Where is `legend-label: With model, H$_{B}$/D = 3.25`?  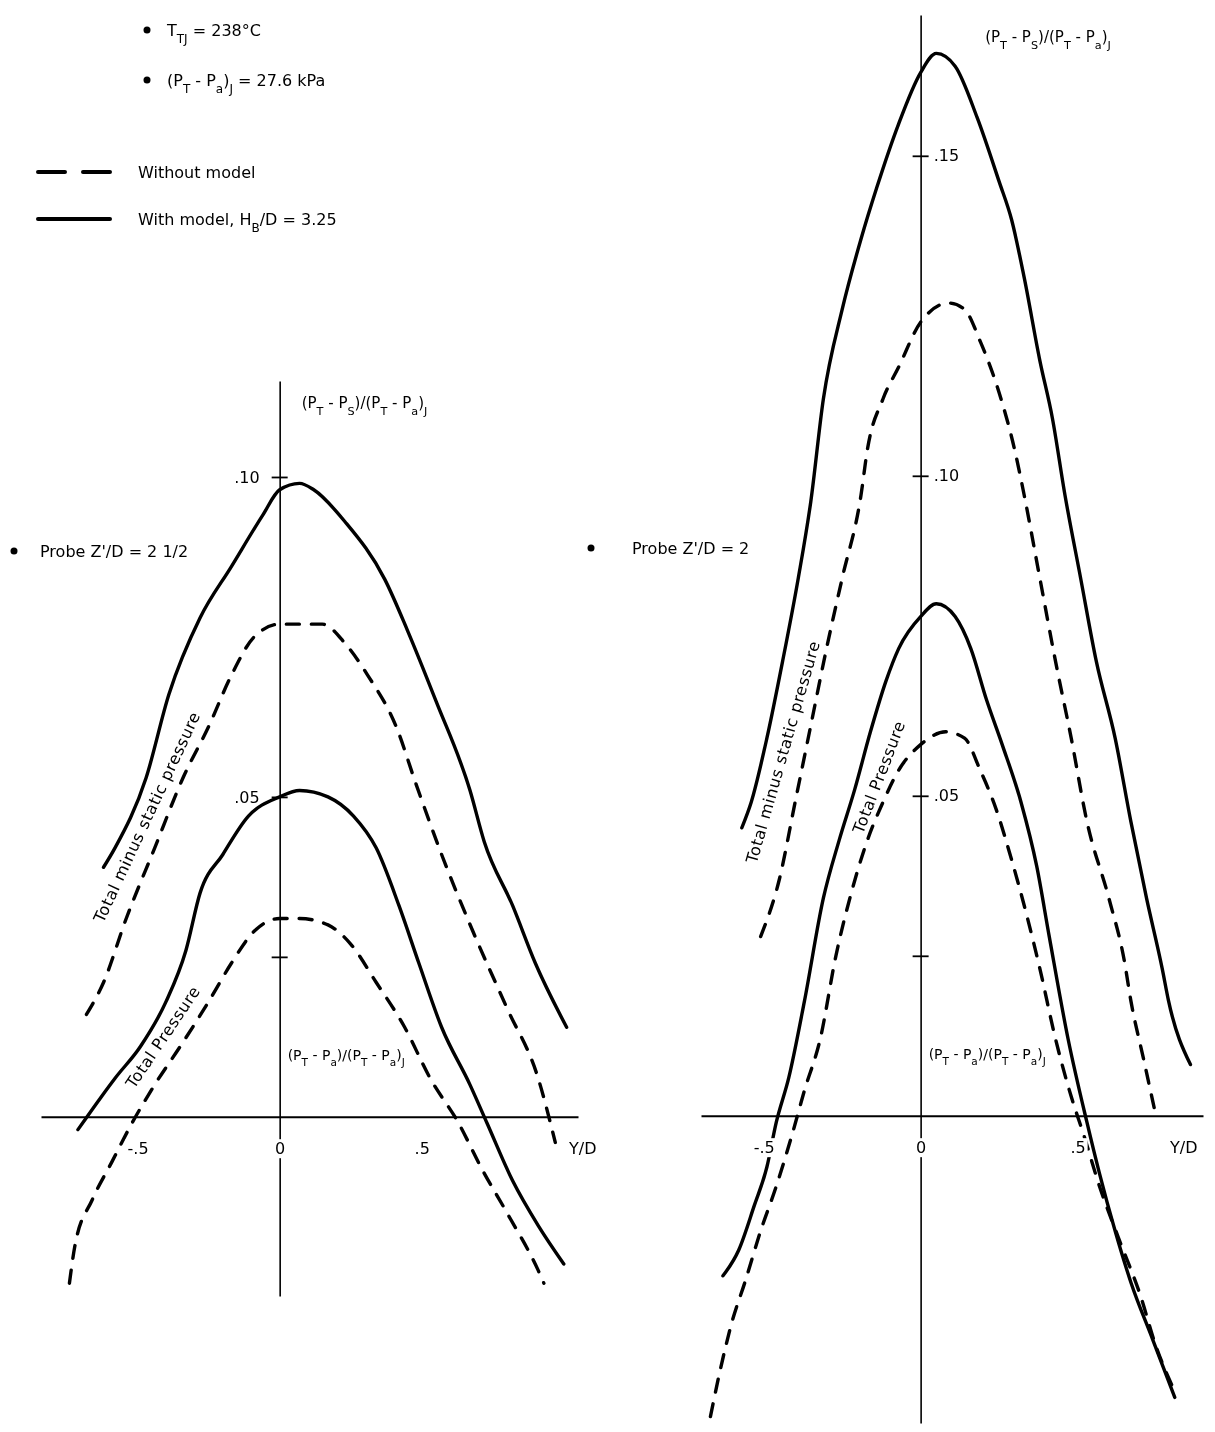
legend-label: With model, H$_{B}$/D = 3.25 is located at coordinates (237, 222).